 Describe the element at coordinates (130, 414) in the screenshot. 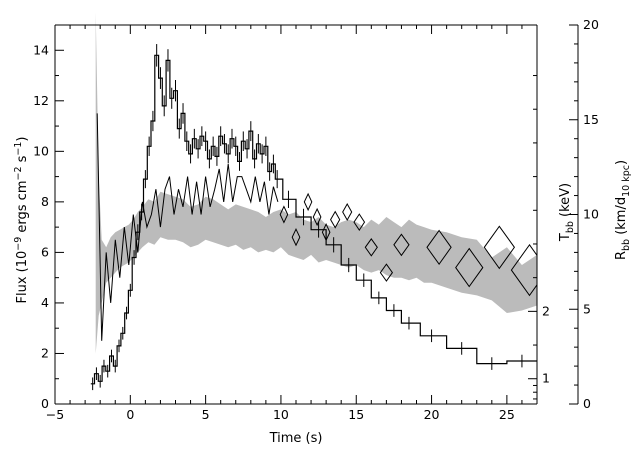

I see `x-tick-label: 0` at that location.